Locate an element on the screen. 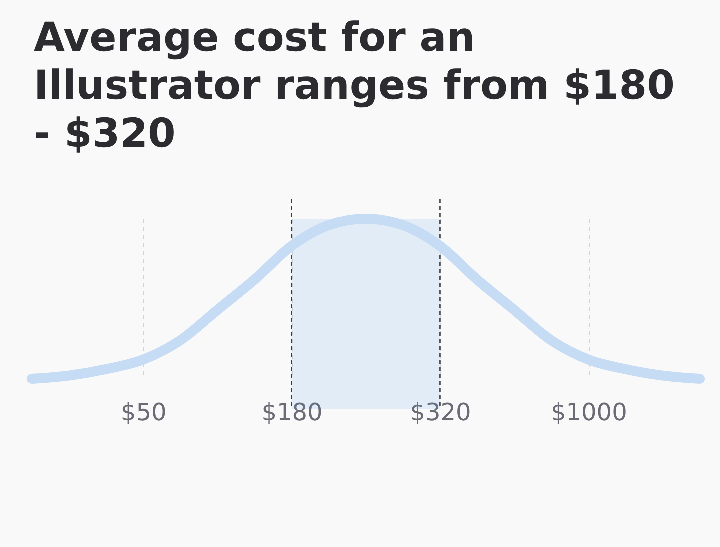  x-tick-label: $1000 is located at coordinates (589, 412).